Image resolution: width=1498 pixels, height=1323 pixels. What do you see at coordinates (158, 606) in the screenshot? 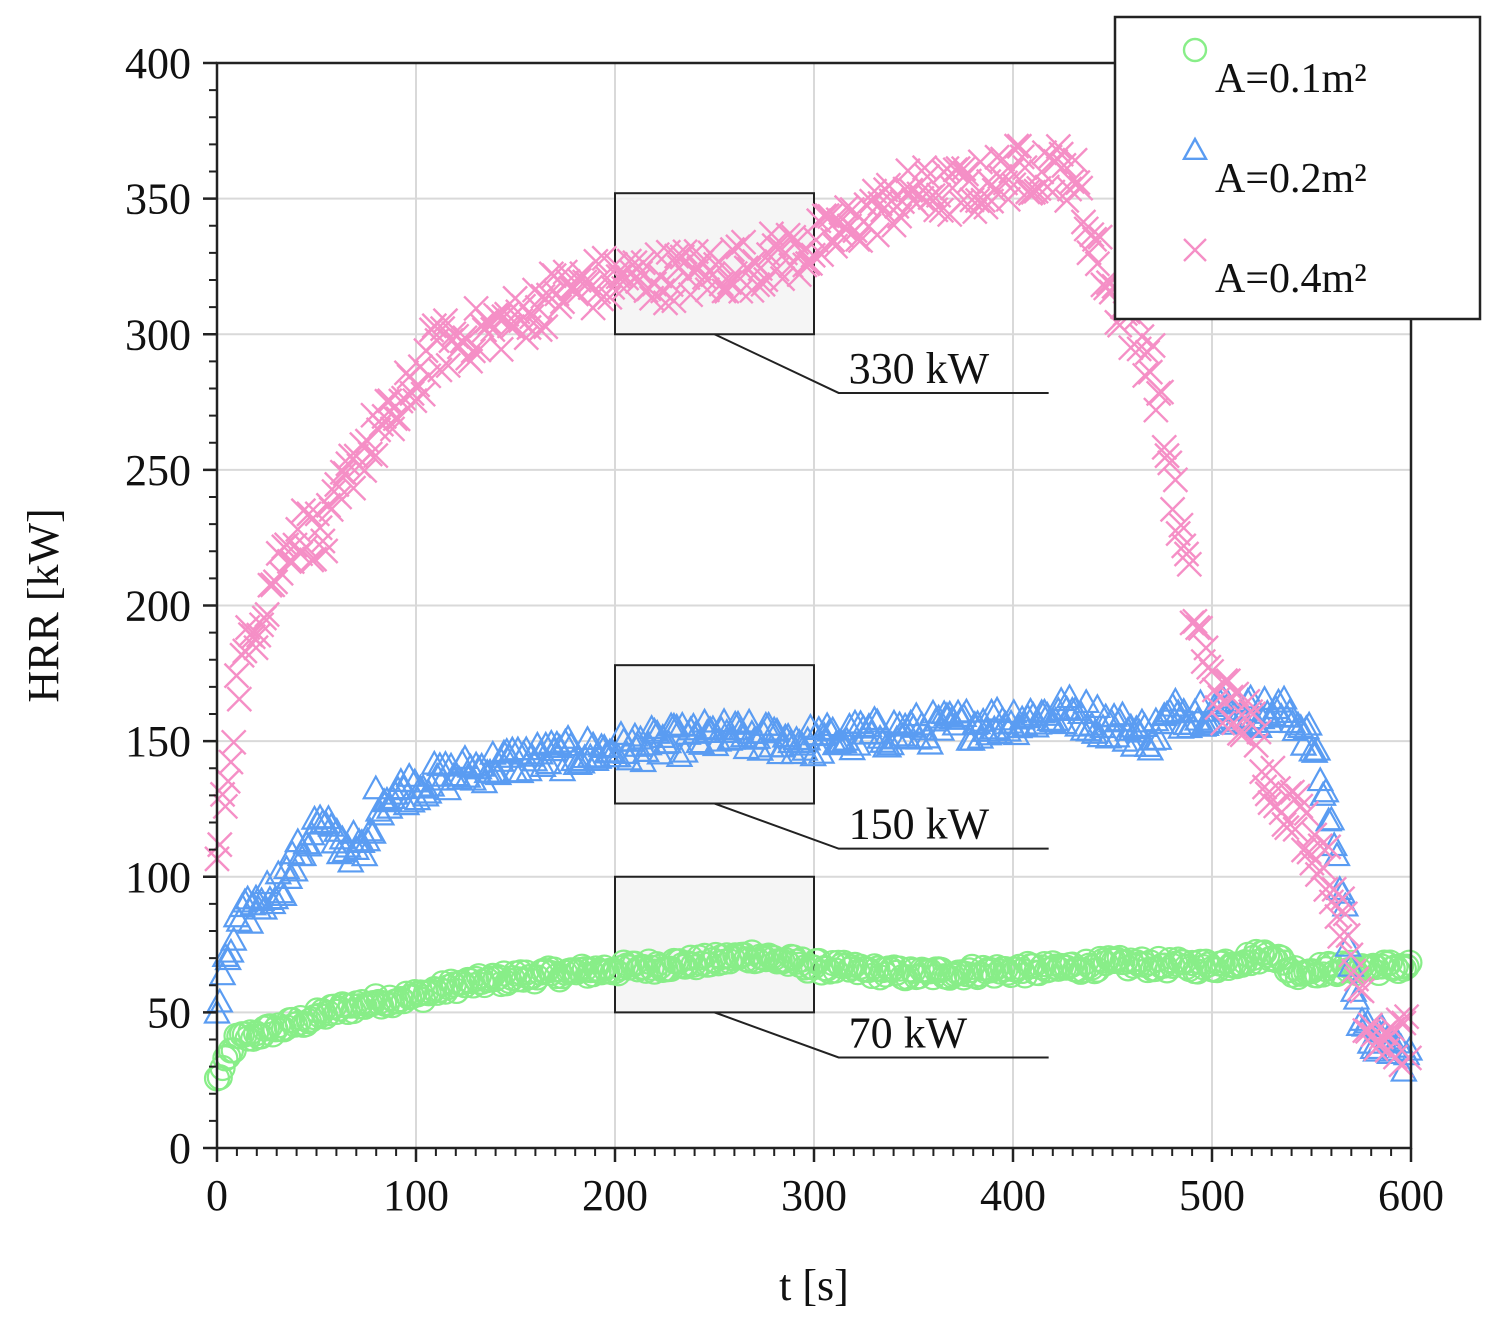
I see `y-tick-label: 200` at bounding box center [158, 606].